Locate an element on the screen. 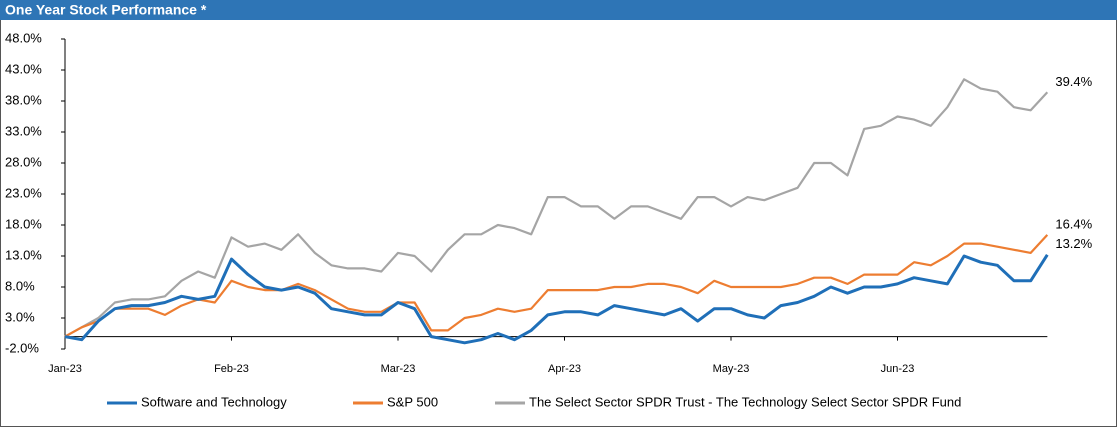 Image resolution: width=1117 pixels, height=432 pixels. legend-label: S&P 500 is located at coordinates (412, 401).